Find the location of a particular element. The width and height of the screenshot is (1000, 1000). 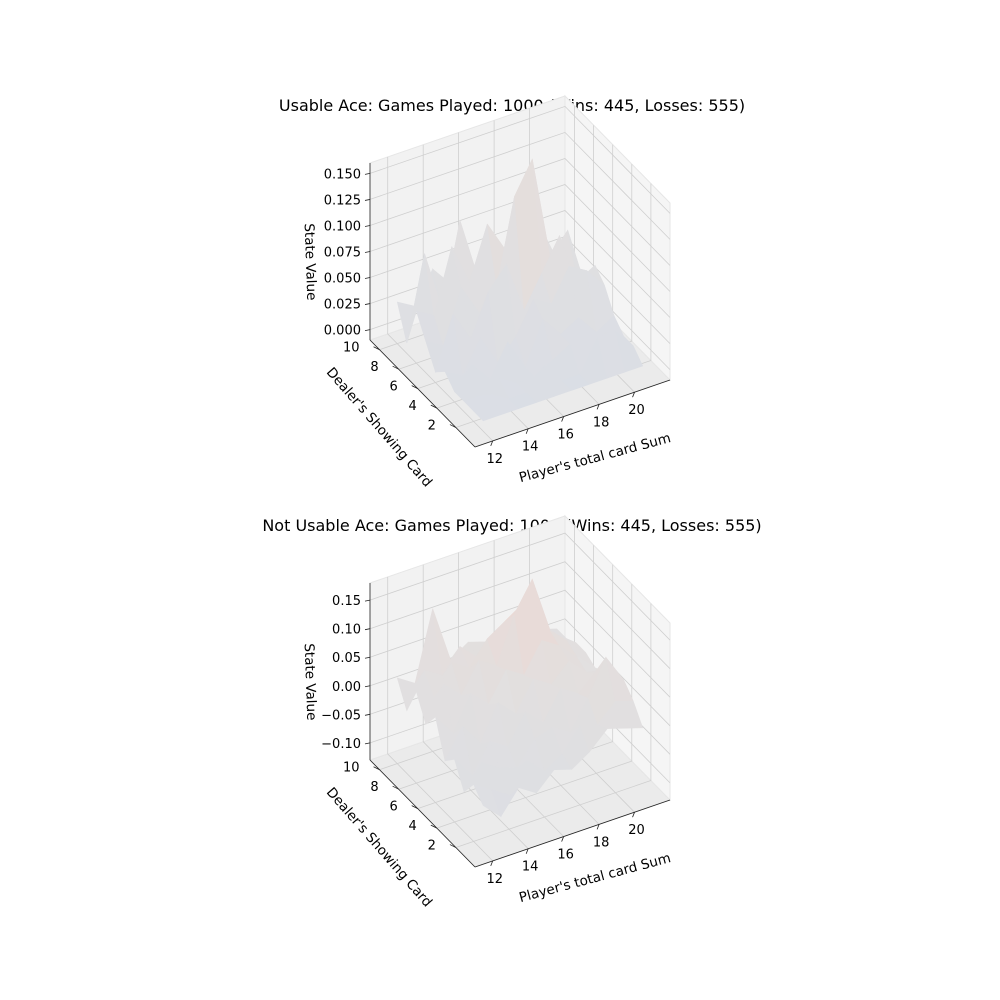

z-tick-label: 0.050 is located at coordinates (342, 279).